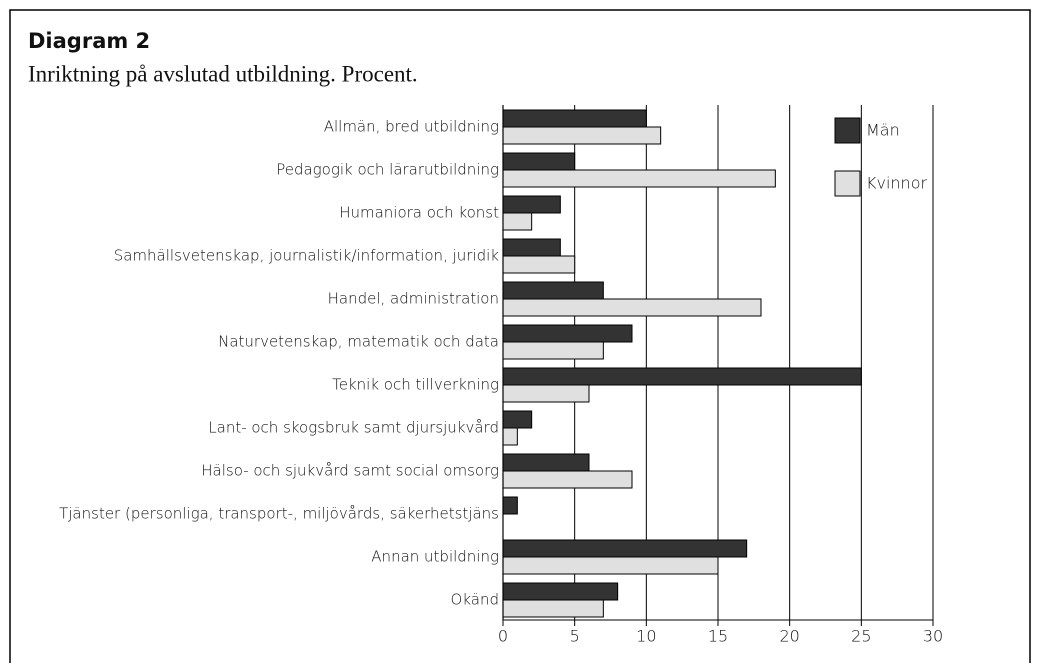 This screenshot has width=1043, height=663. Describe the element at coordinates (575, 636) in the screenshot. I see `x-tick-label: 5` at that location.